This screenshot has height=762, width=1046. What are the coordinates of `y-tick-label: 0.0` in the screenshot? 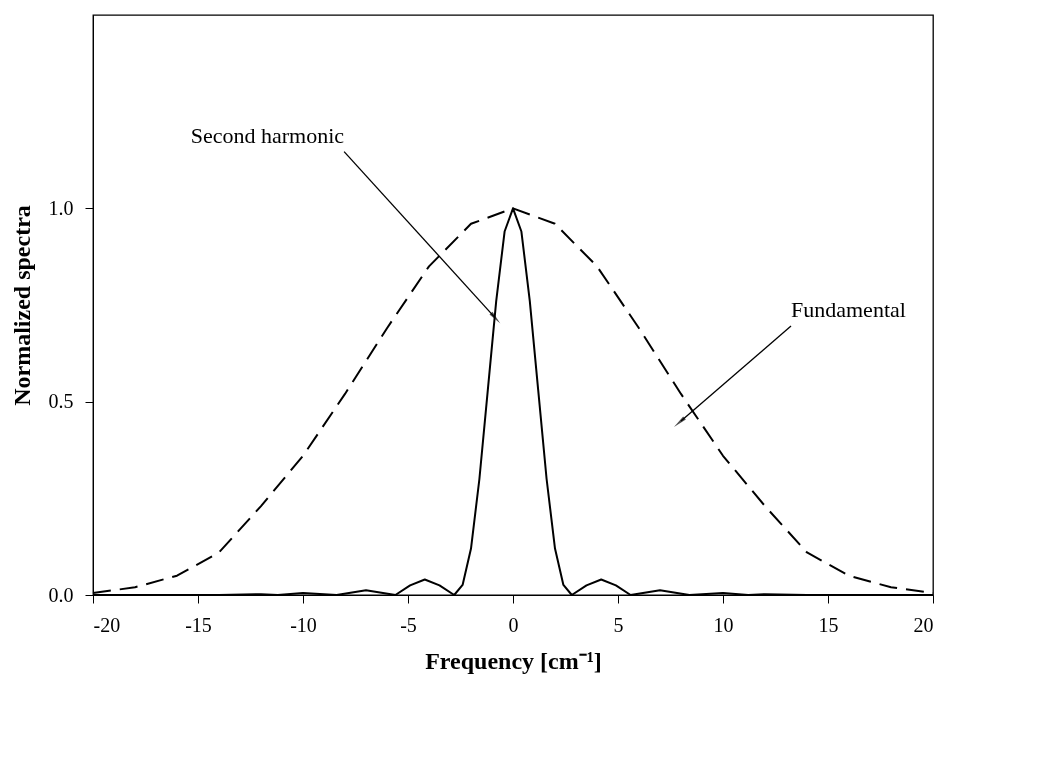 It's located at (61, 594).